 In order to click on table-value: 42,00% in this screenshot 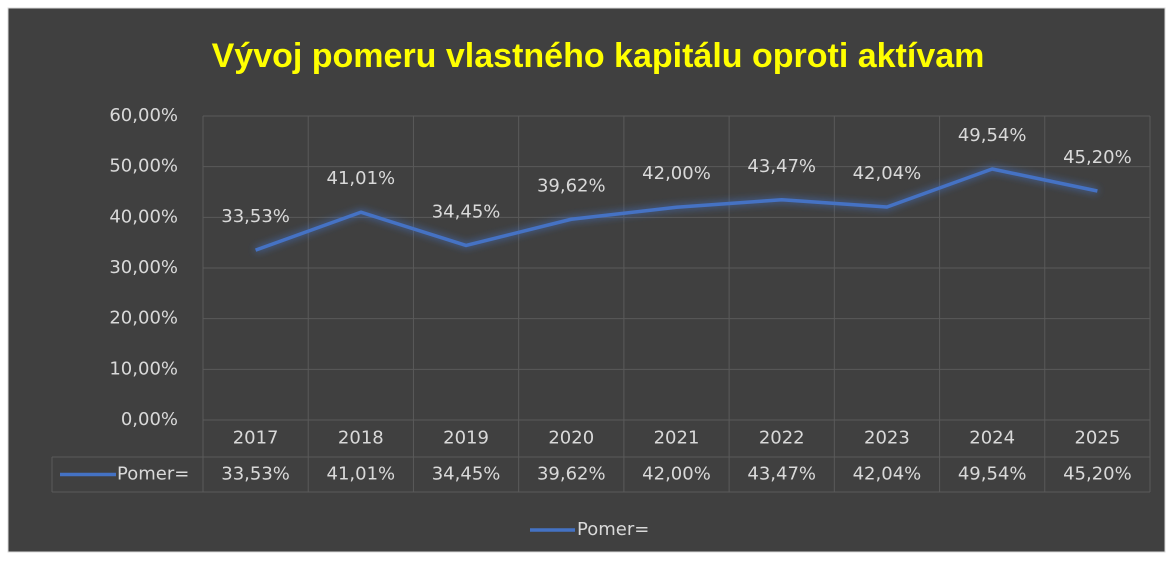, I will do `click(676, 474)`.